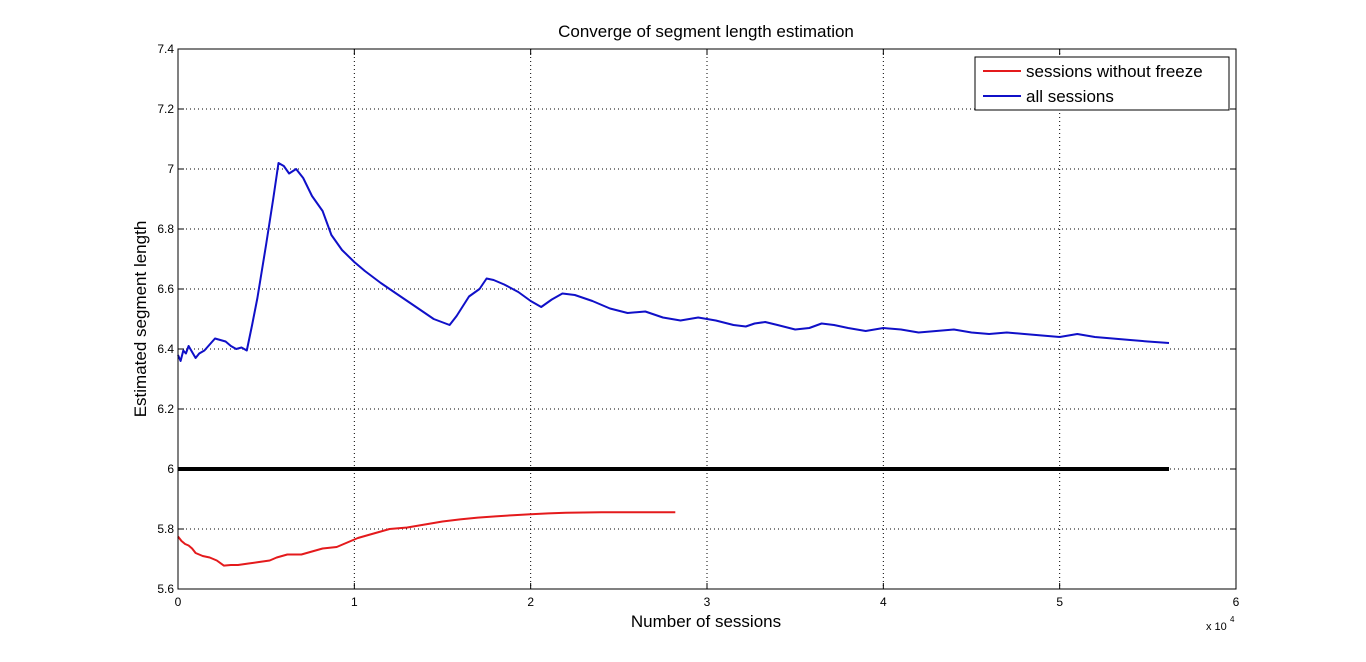  I want to click on legend-box, so click(1102, 83).